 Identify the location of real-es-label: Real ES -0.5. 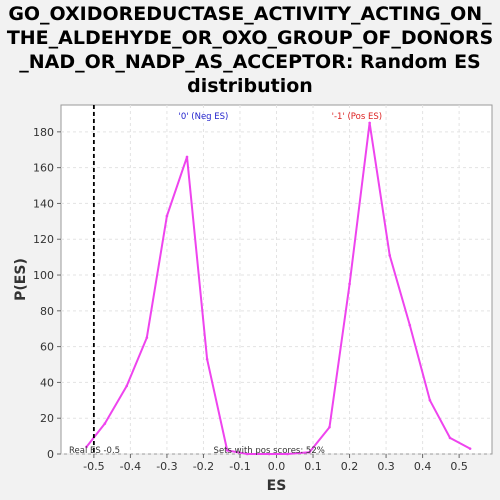
(94, 451).